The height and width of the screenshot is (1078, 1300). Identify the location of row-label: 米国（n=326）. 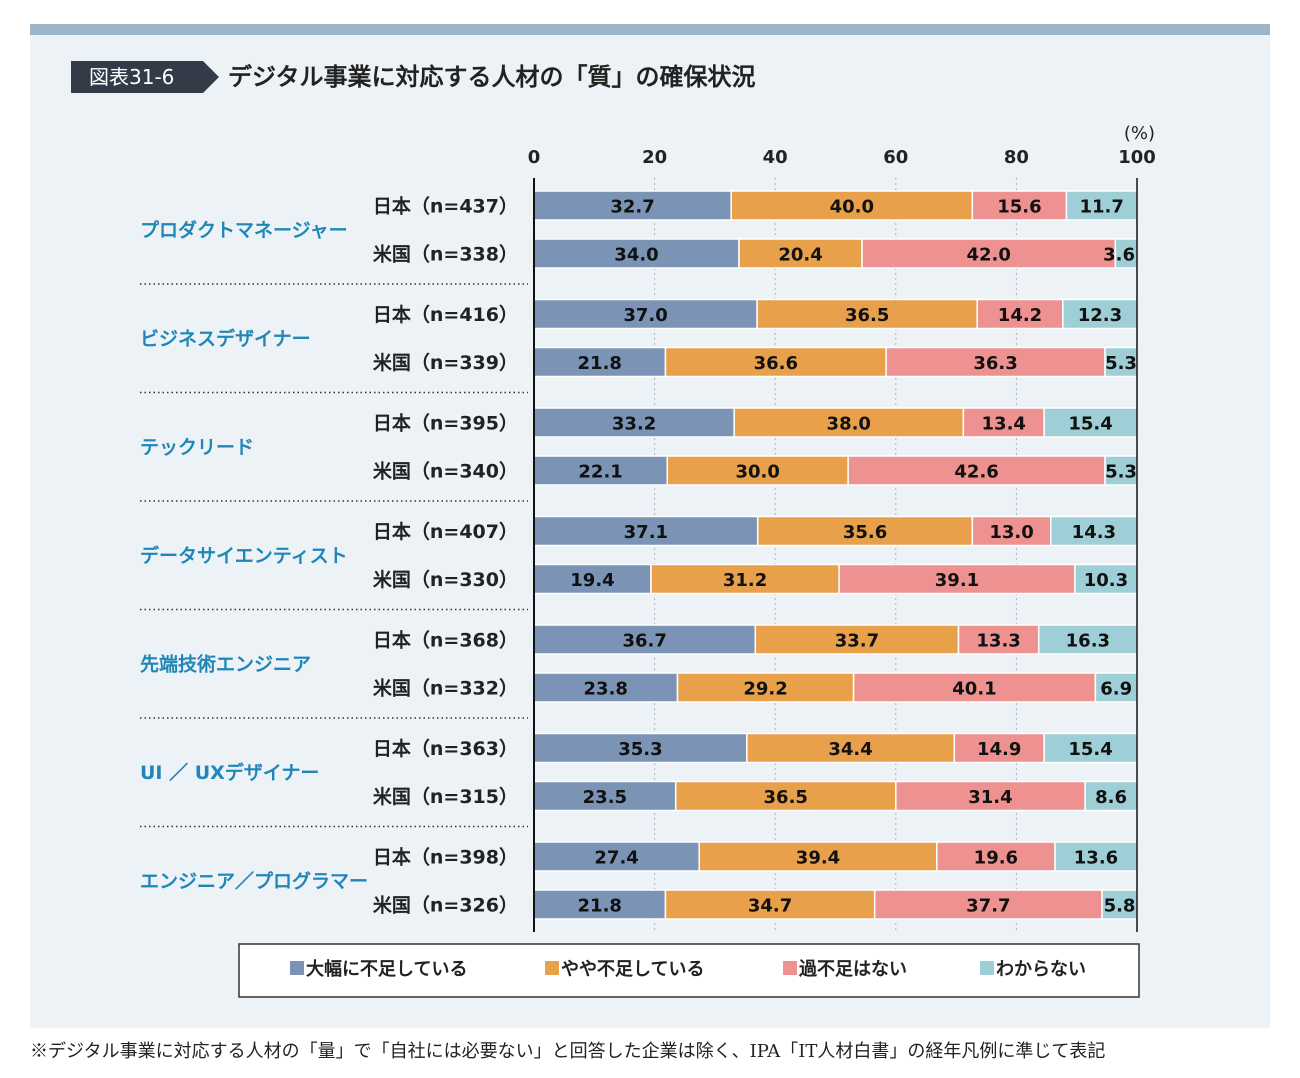
(445, 905).